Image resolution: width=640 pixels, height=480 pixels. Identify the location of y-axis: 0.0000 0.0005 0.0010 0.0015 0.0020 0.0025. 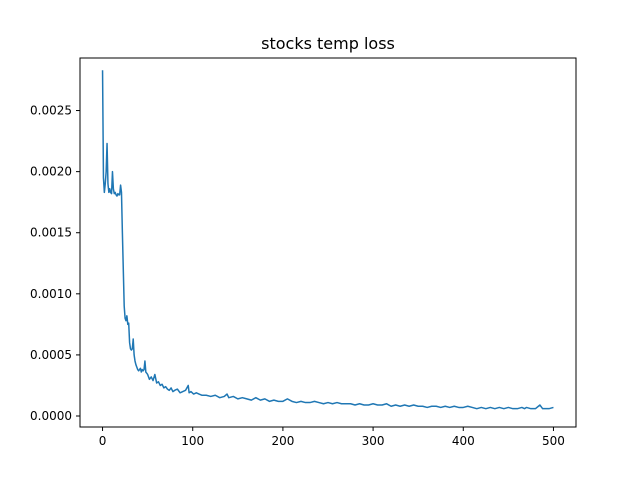
(55, 263).